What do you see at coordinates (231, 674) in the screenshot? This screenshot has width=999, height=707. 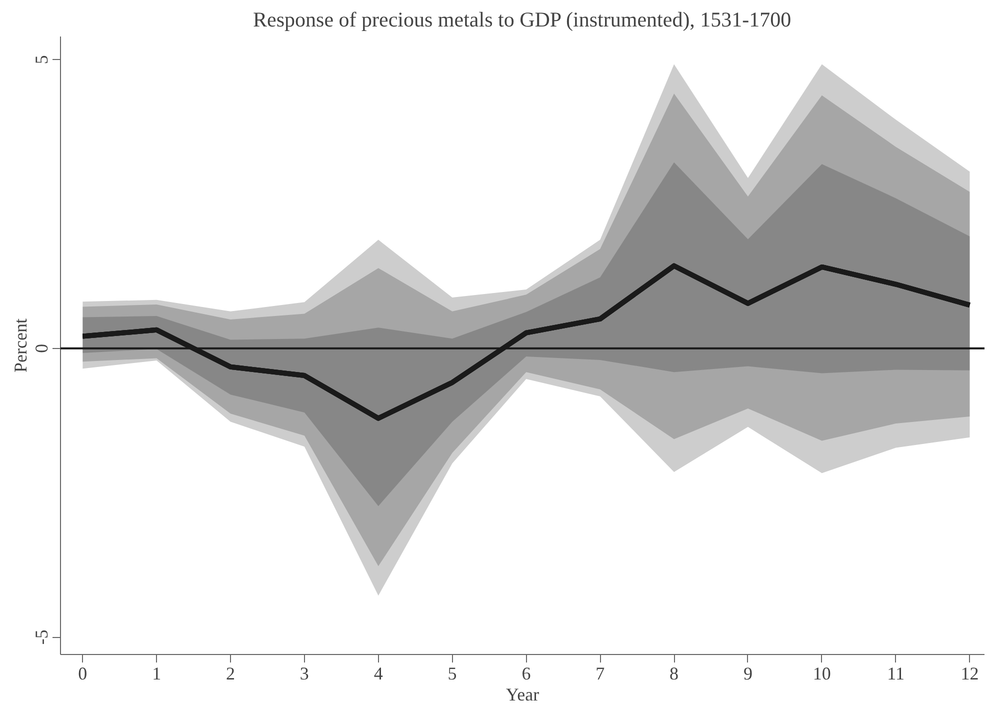 I see `x-tick-label: 2` at bounding box center [231, 674].